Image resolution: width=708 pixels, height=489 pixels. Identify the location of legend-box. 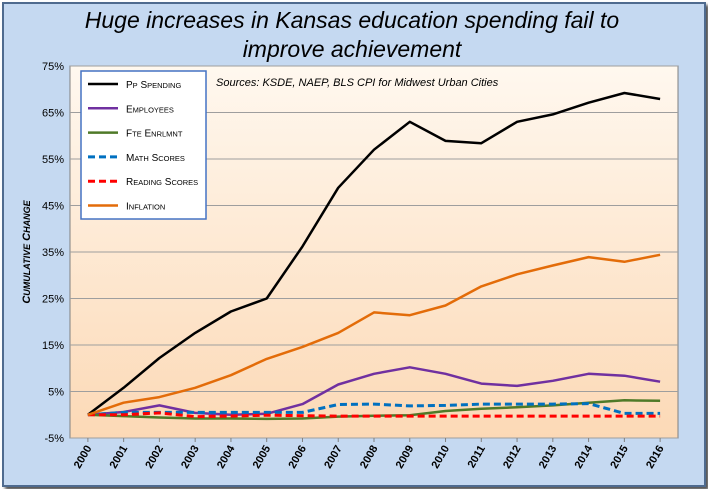
(143, 145).